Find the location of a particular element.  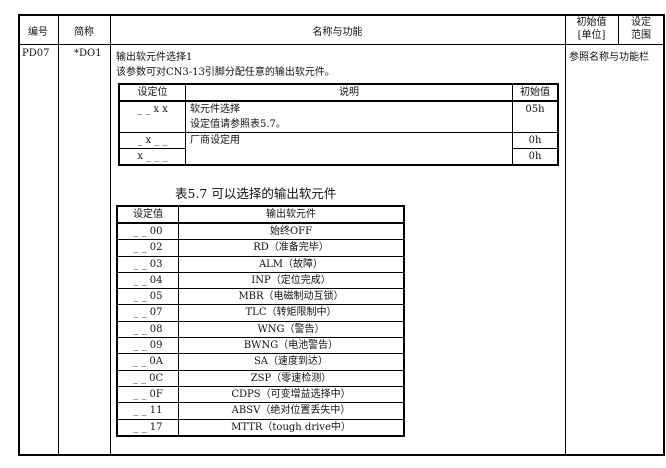

header-unit-label: [单位] is located at coordinates (591, 35).